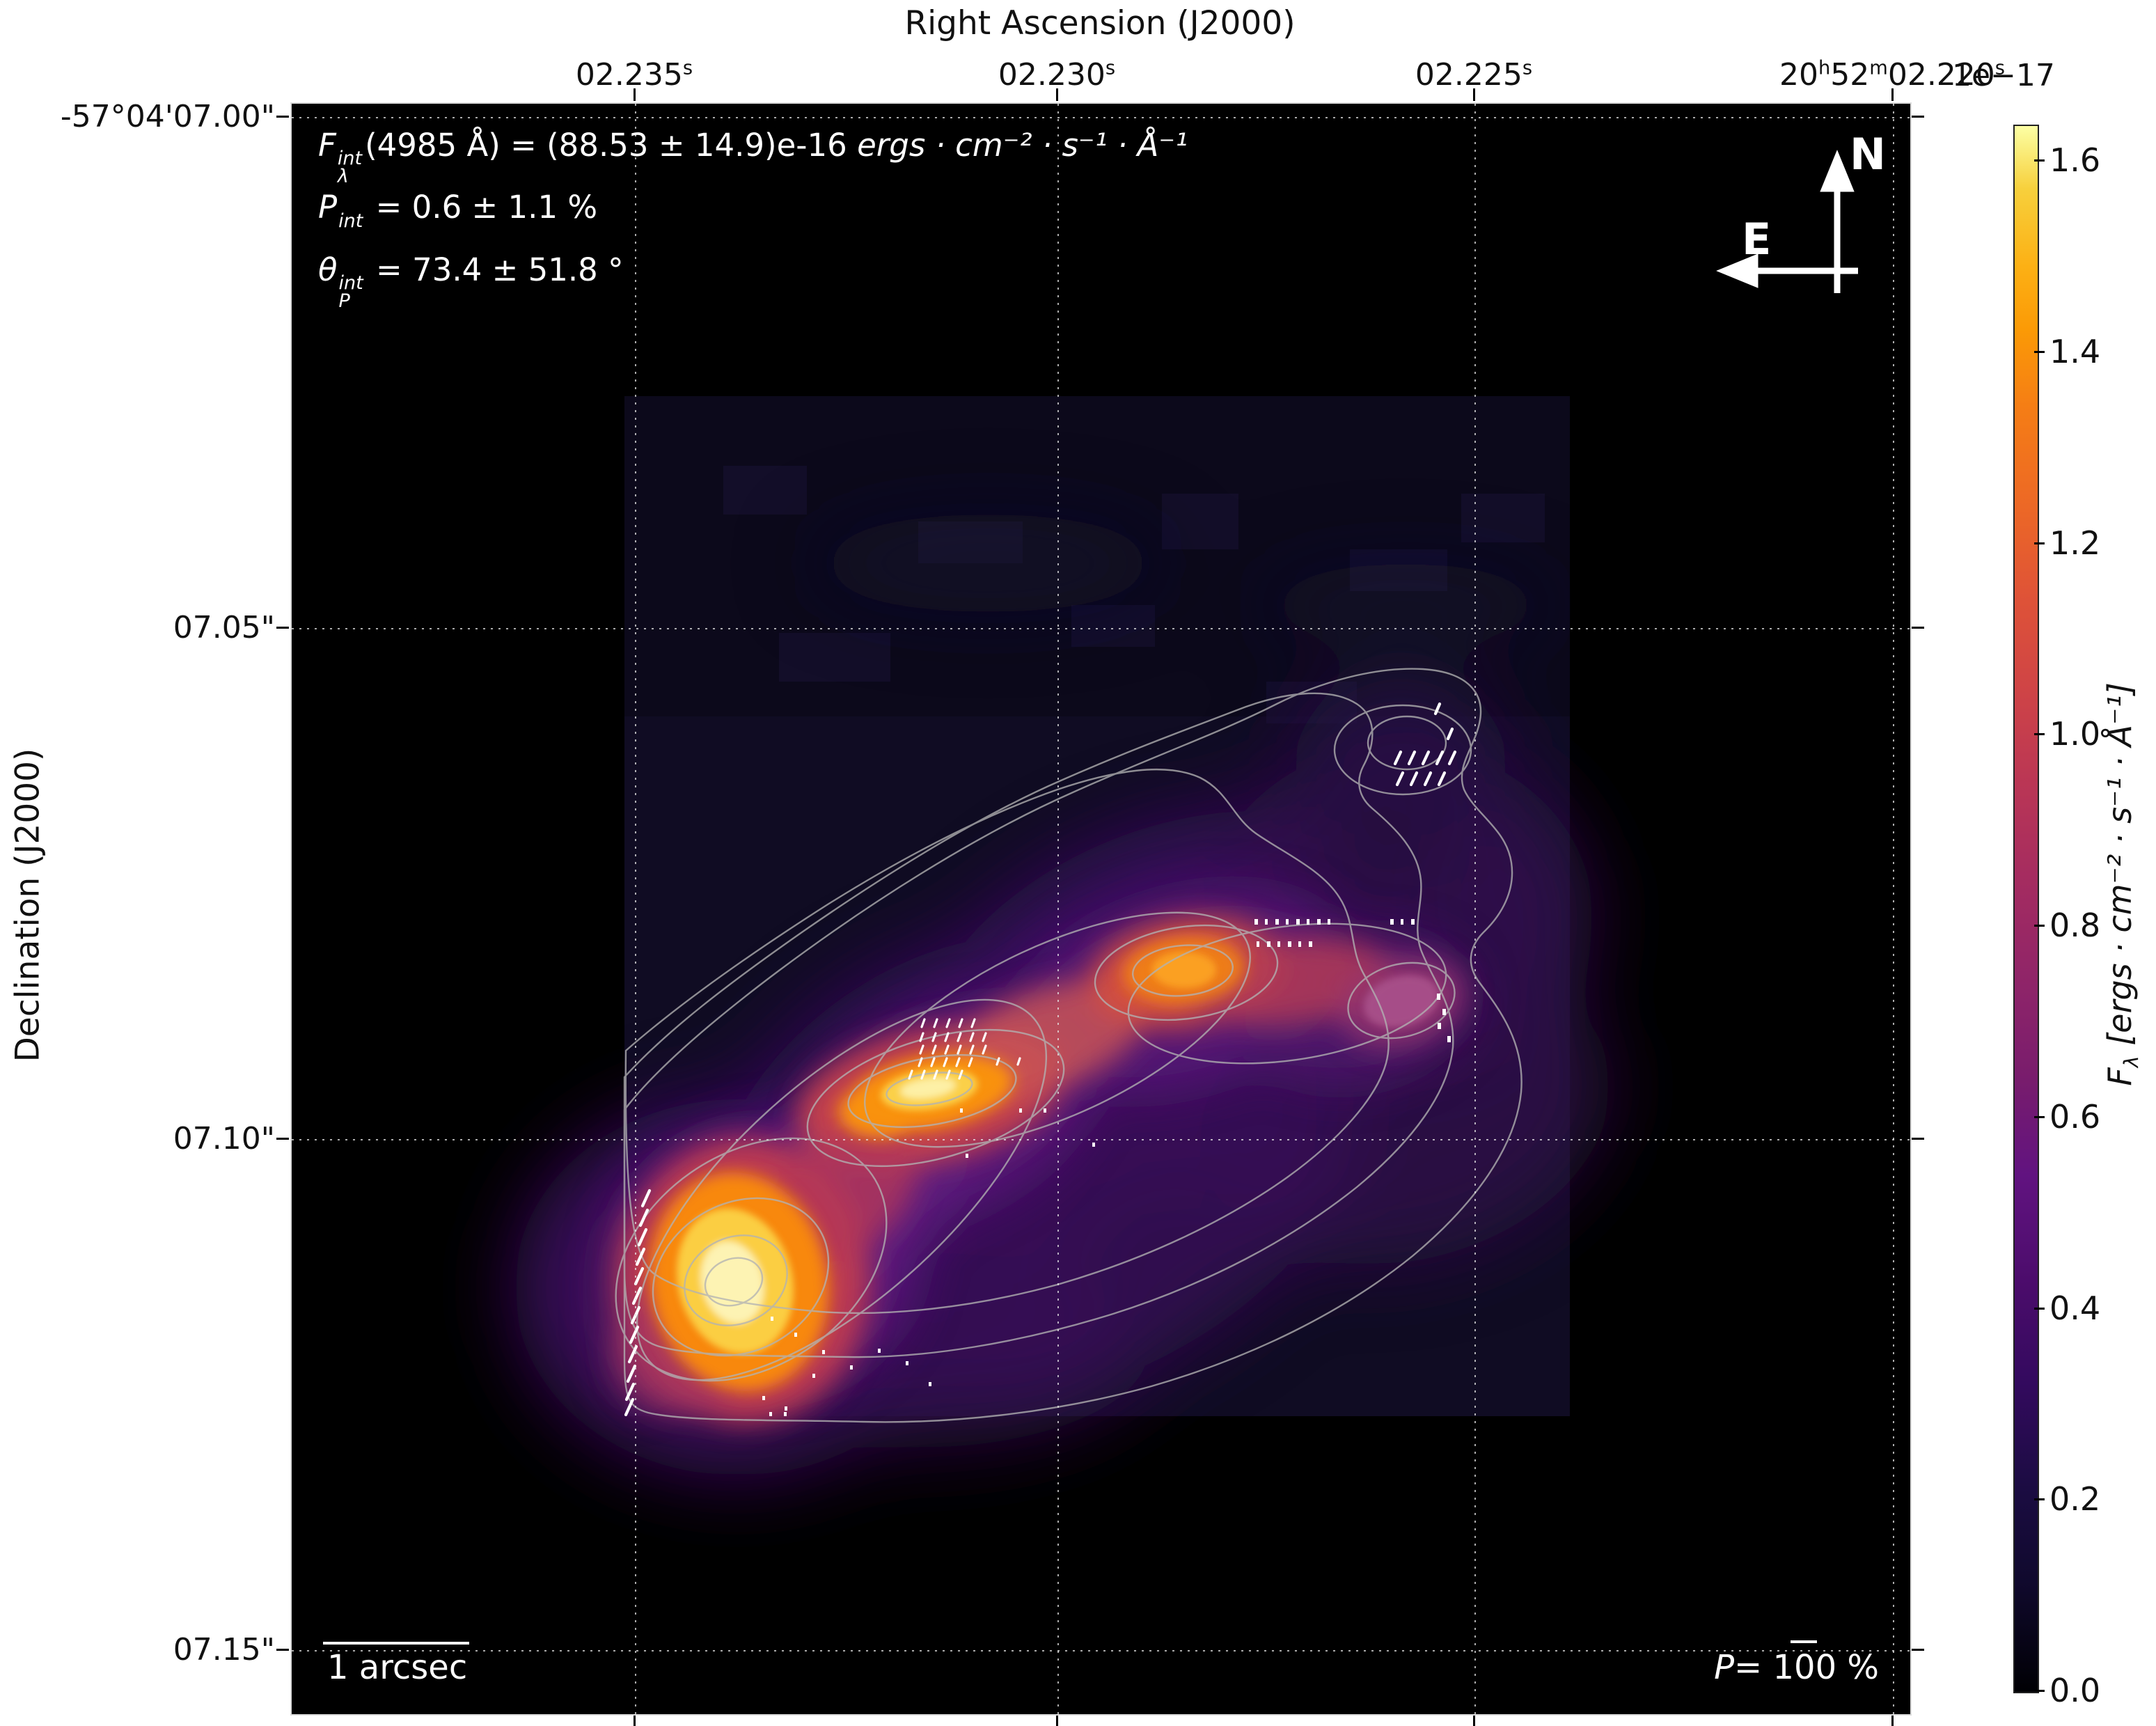  What do you see at coordinates (2026, 909) in the screenshot?
I see `colorbar` at bounding box center [2026, 909].